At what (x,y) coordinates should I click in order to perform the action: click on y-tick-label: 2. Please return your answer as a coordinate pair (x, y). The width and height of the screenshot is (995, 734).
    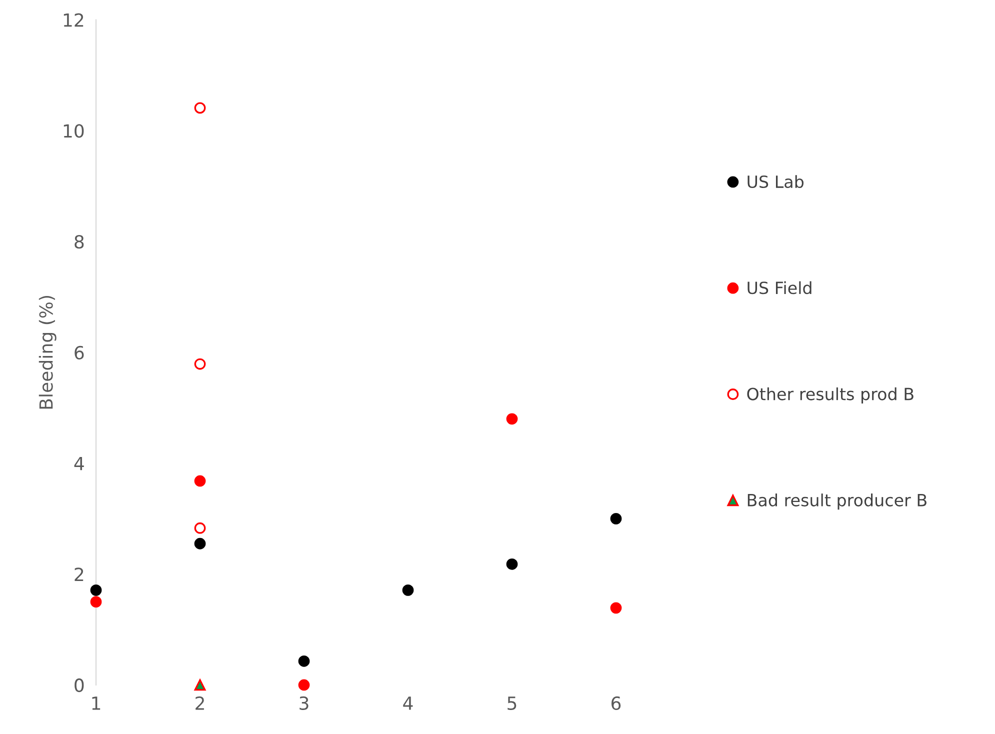
    Looking at the image, I should click on (79, 574).